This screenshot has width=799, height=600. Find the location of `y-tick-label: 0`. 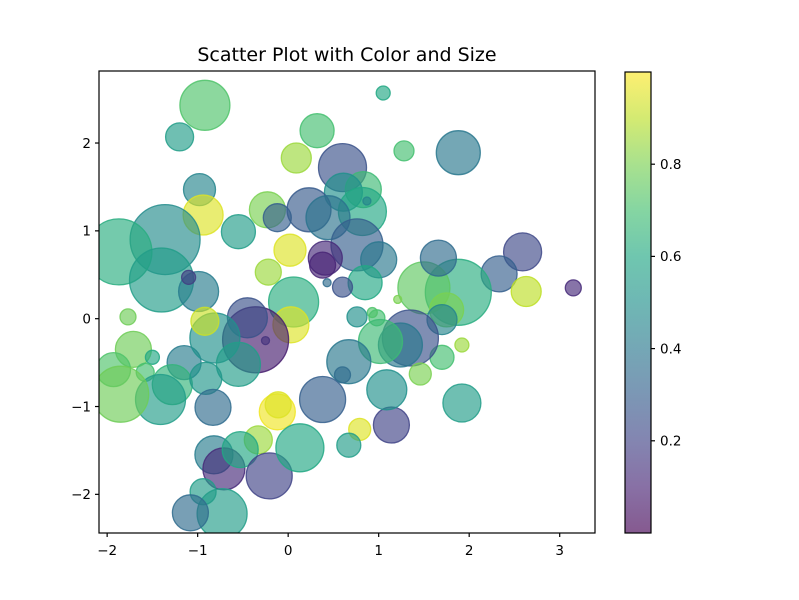

y-tick-label: 0 is located at coordinates (86, 319).